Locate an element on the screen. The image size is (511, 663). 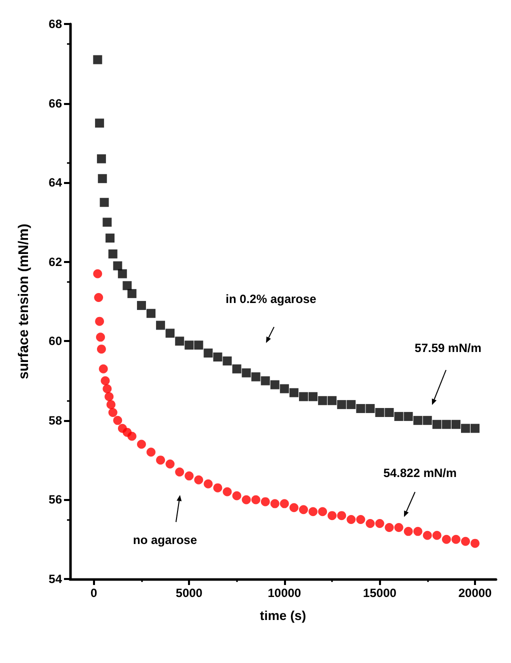
x-tick-label: 5000 is located at coordinates (189, 593).